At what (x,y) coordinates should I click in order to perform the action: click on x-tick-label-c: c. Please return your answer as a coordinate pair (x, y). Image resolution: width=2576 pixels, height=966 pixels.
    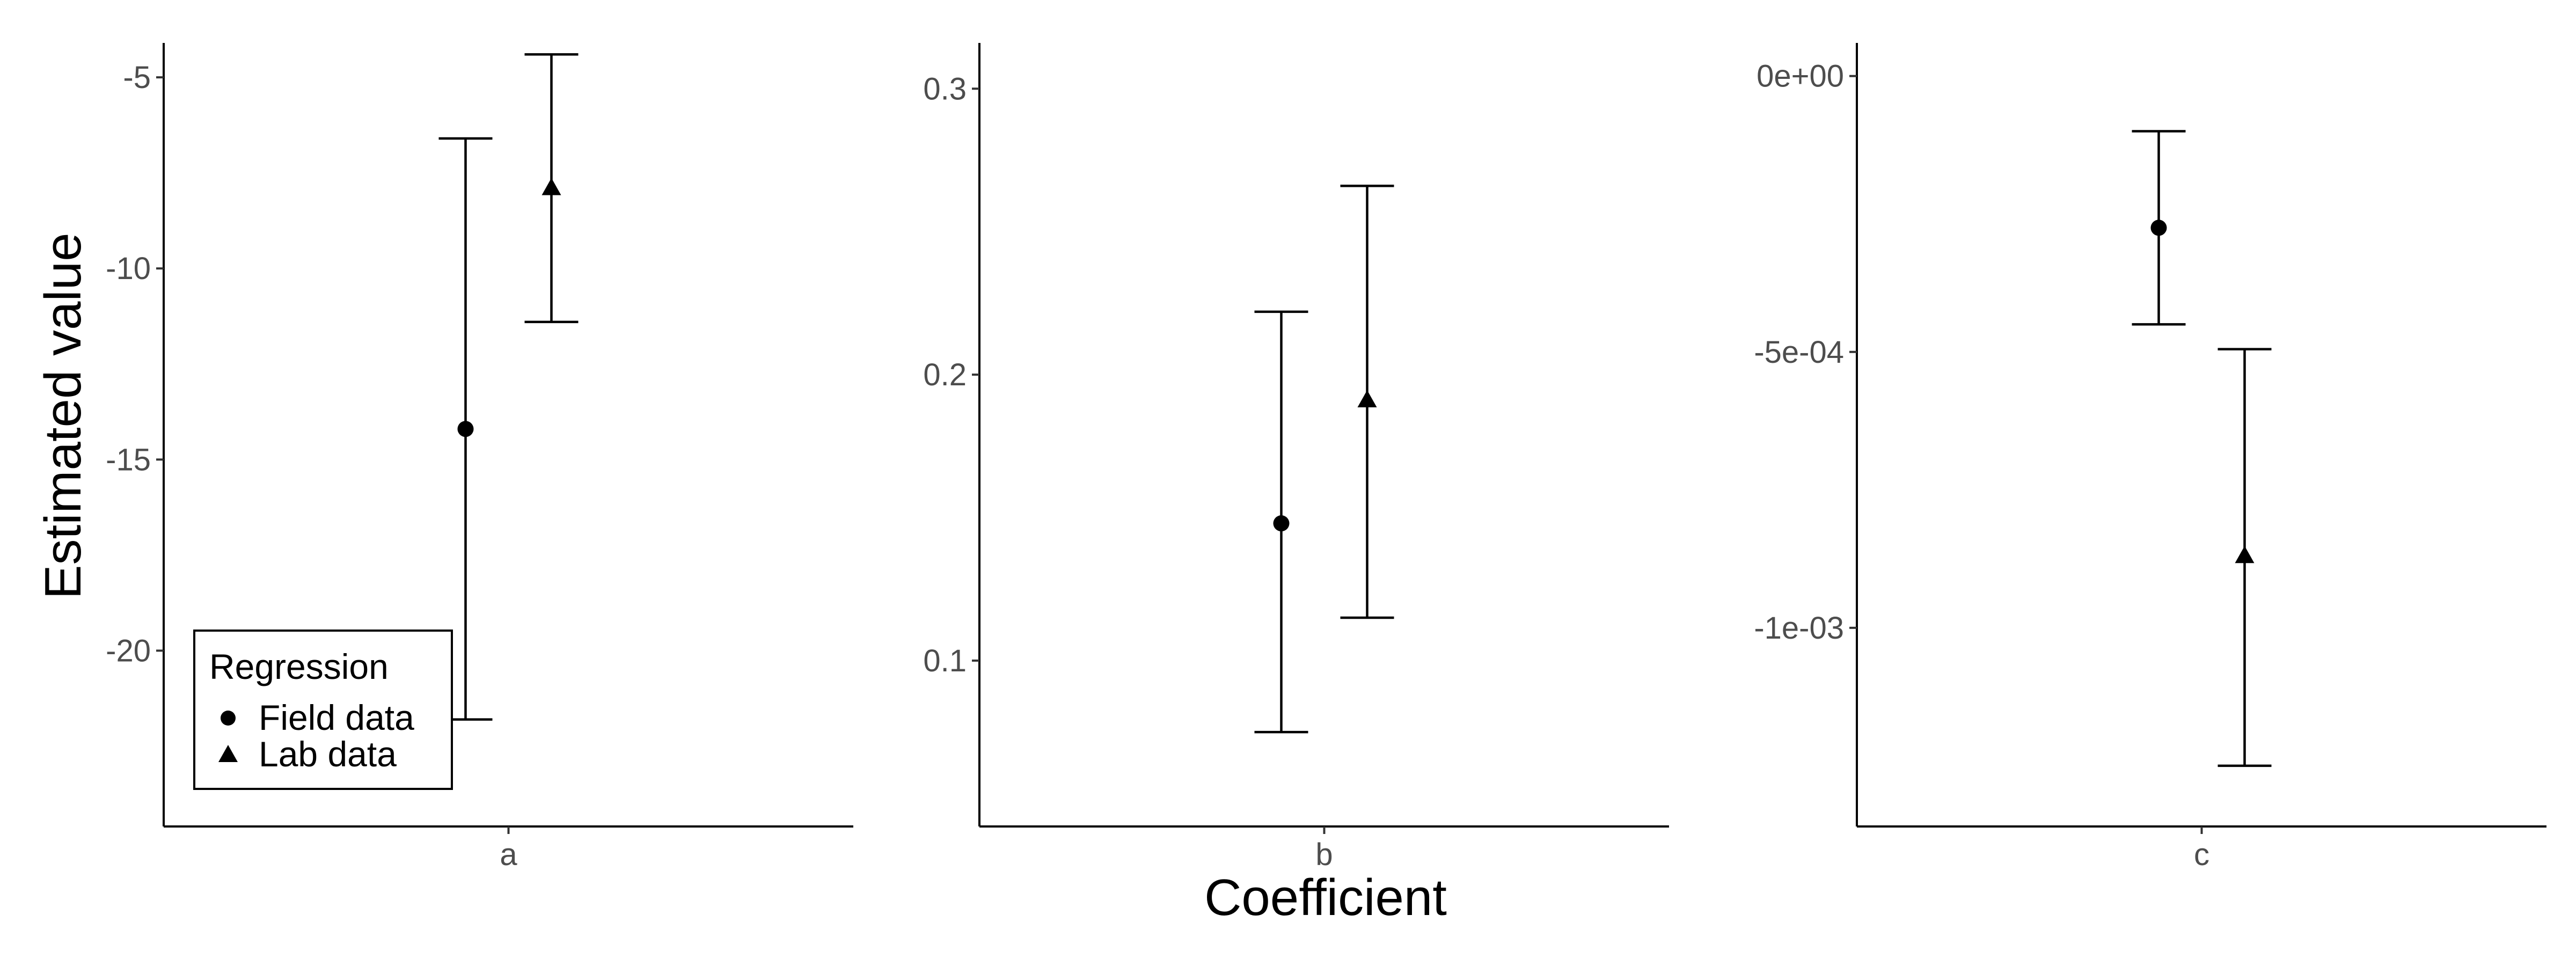
    Looking at the image, I should click on (2201, 854).